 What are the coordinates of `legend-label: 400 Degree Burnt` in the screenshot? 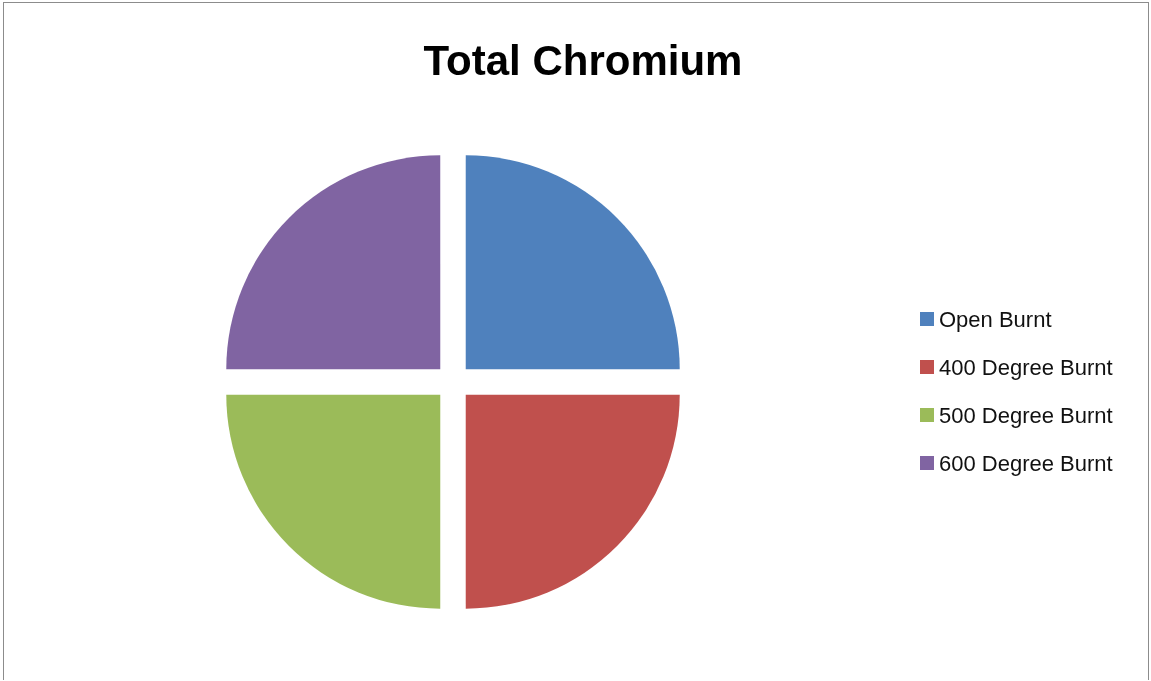 It's located at (1026, 367).